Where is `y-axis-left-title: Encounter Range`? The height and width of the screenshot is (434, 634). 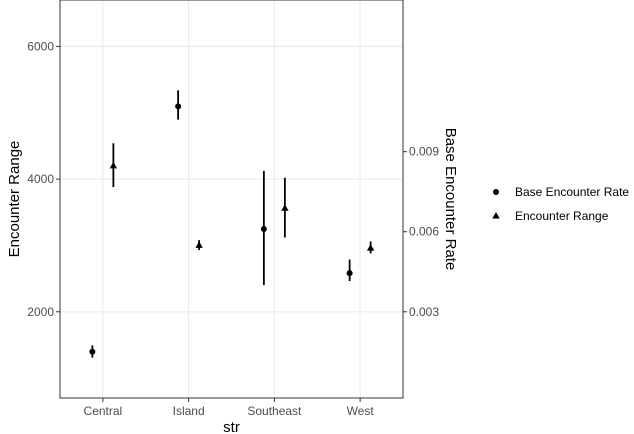
y-axis-left-title: Encounter Range is located at coordinates (14, 199).